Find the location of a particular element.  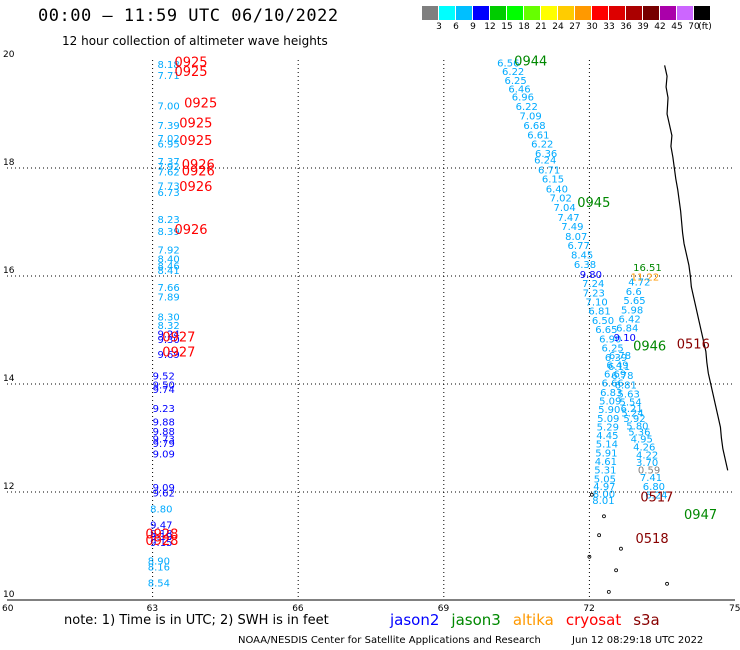

page-title: 00:00 – 11:59 UTC 06/10/2022 is located at coordinates (188, 16).